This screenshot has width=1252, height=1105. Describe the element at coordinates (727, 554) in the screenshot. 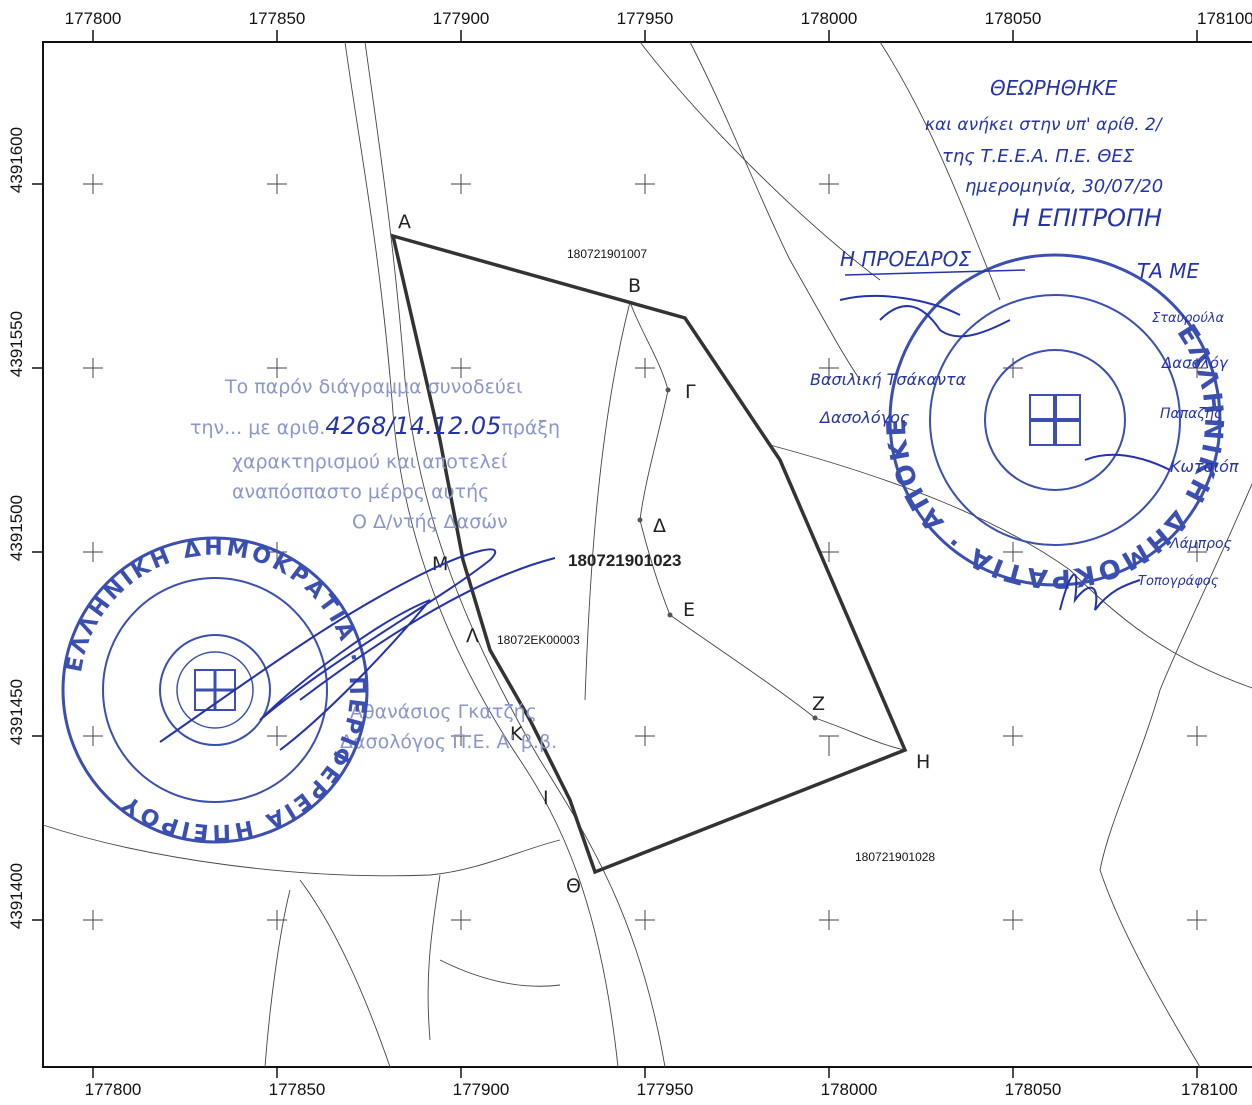

I see `vertex-dots` at that location.